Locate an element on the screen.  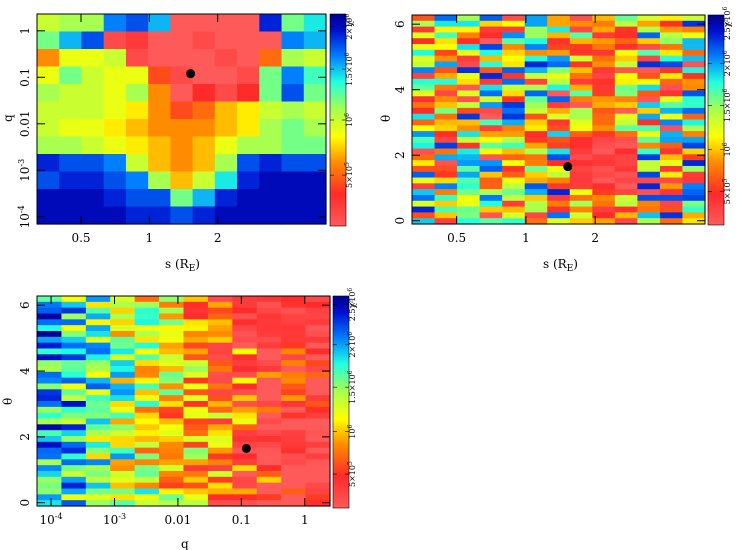
panel-s-q-heatmap-cells is located at coordinates (182, 119).